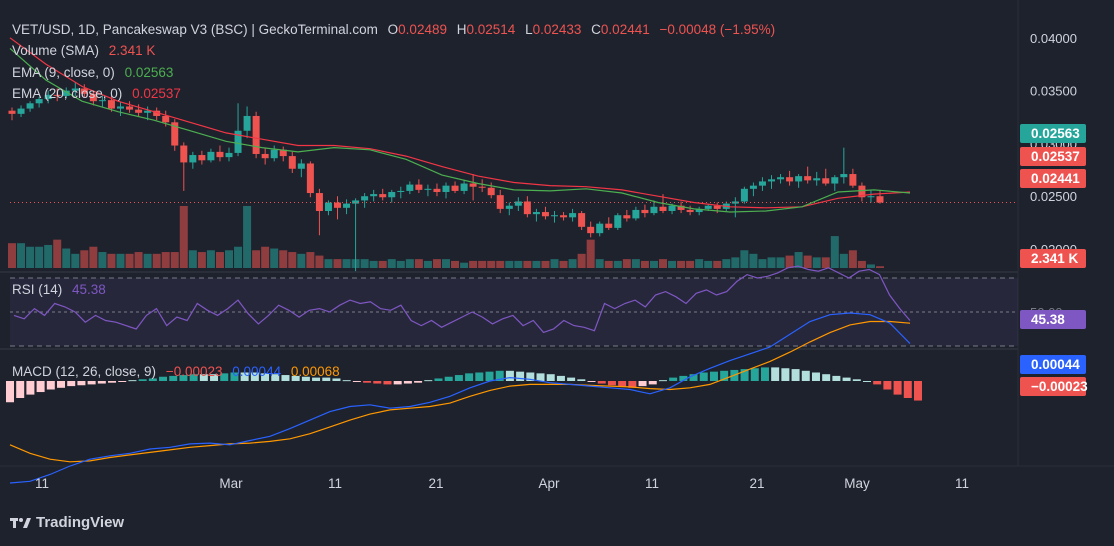 This screenshot has height=546, width=1114. What do you see at coordinates (67, 522) in the screenshot?
I see `tradingview-watermark: TradingView` at bounding box center [67, 522].